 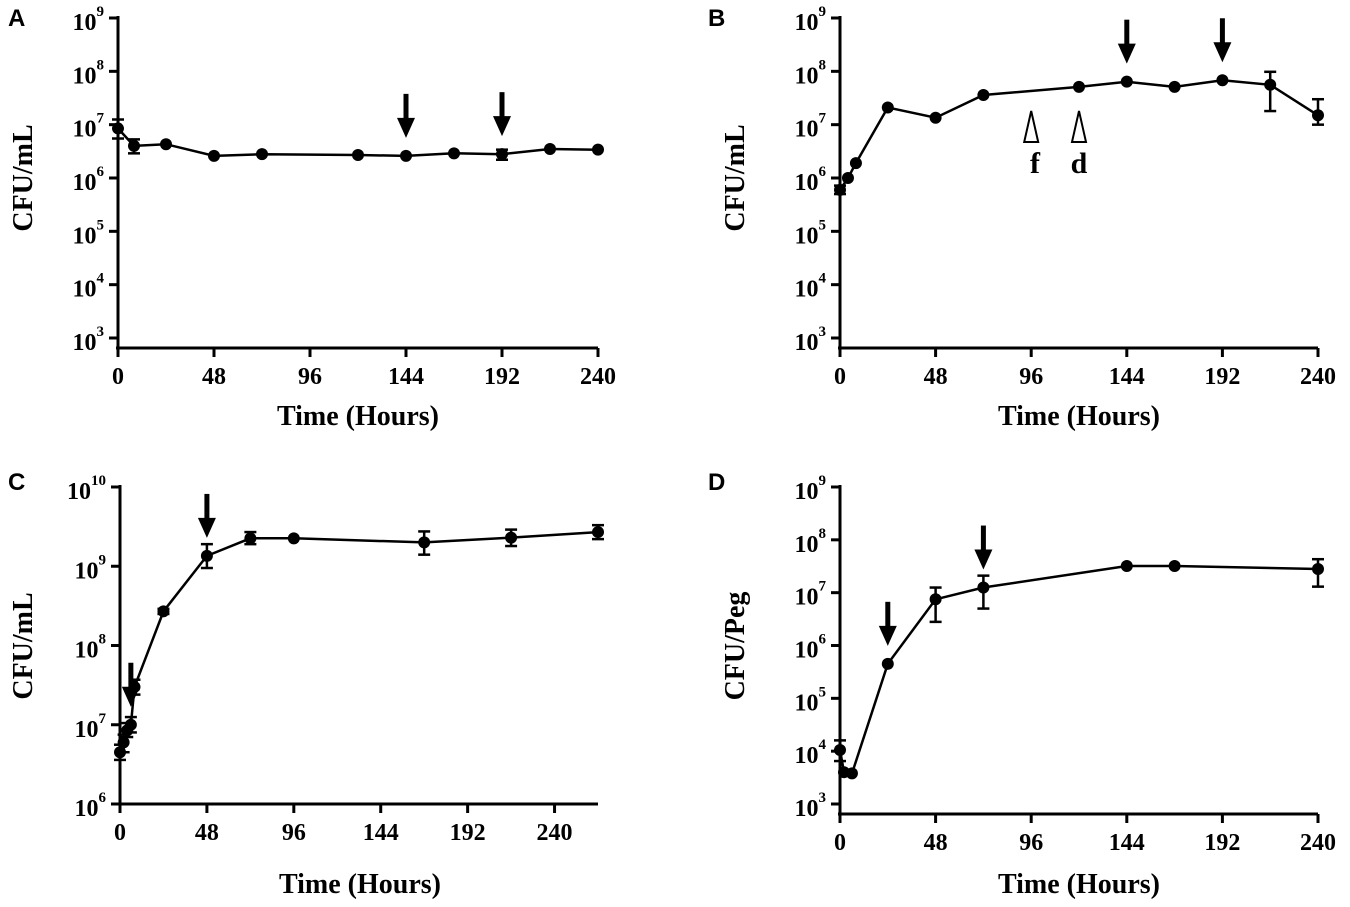 I want to click on panel-c-label: C, so click(x=16, y=482).